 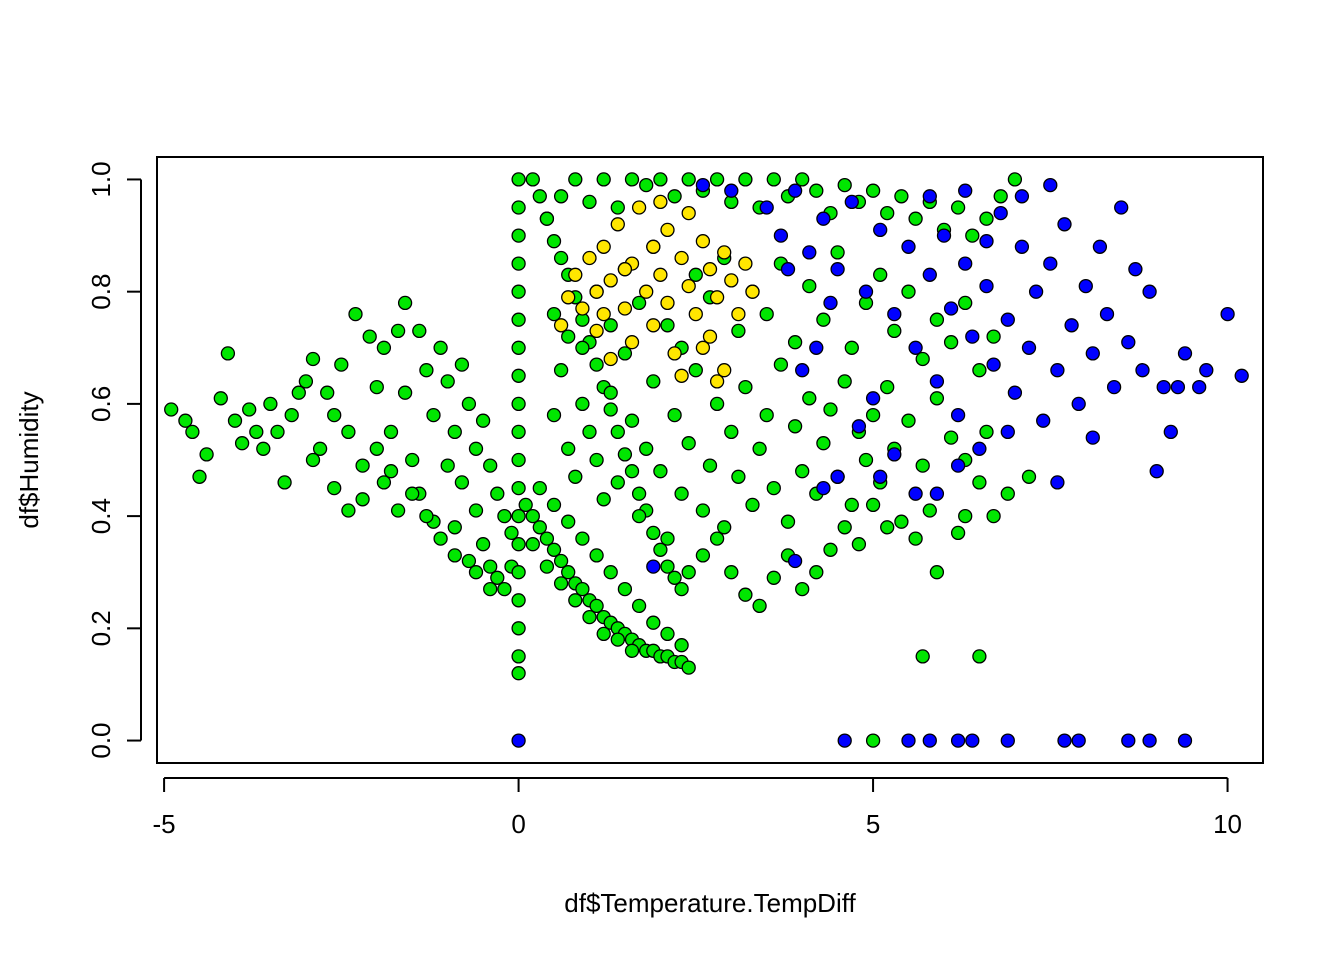 I want to click on x-axis-label: df$Temperature.TempDiff, so click(x=710, y=903).